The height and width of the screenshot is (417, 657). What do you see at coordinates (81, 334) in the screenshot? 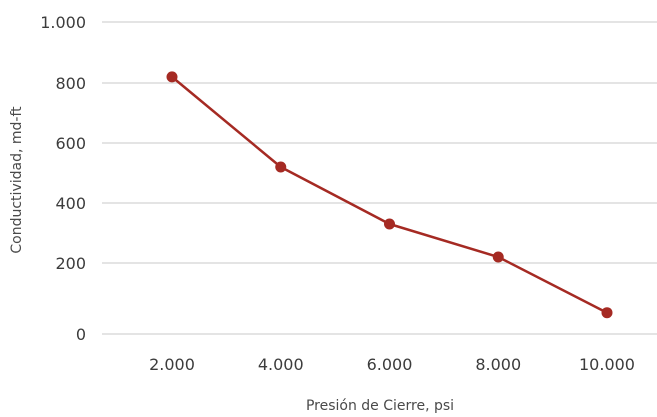
I see `y-tick-label: 0` at bounding box center [81, 334].